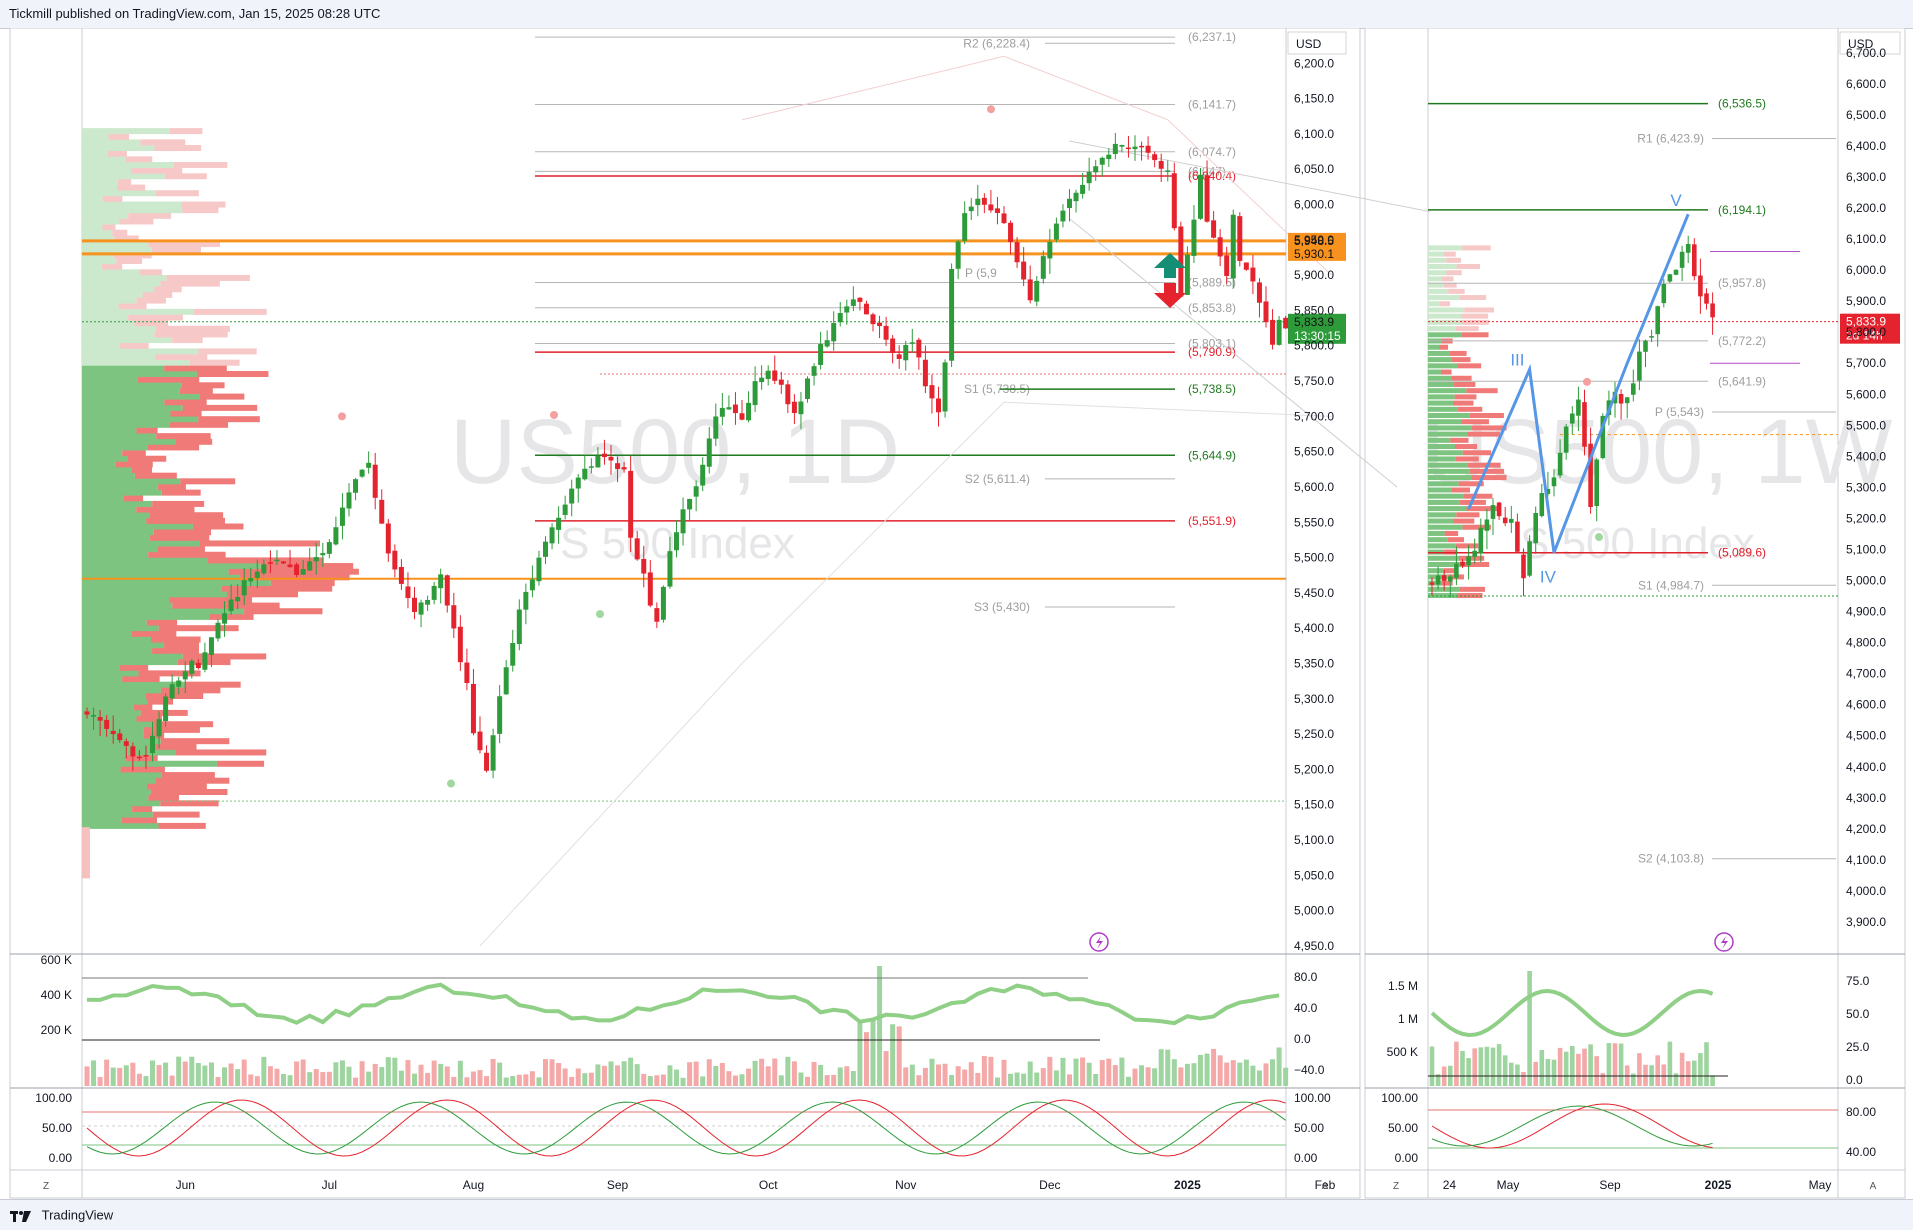 This screenshot has width=1913, height=1231. What do you see at coordinates (1402, 1052) in the screenshot?
I see `weekly-ind1-left-tick: 500 K` at bounding box center [1402, 1052].